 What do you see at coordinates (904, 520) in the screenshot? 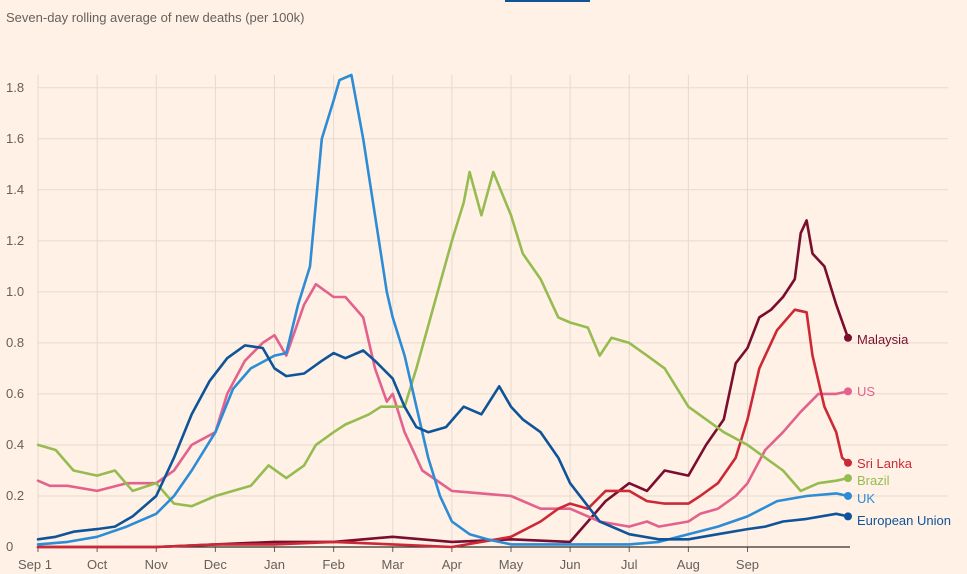
I see `series-label: European Union` at bounding box center [904, 520].